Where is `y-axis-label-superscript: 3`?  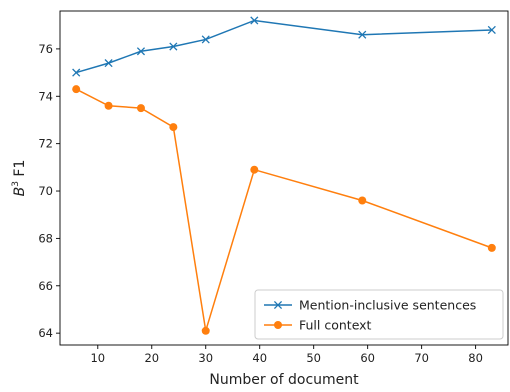
y-axis-label-superscript: 3 is located at coordinates (16, 184).